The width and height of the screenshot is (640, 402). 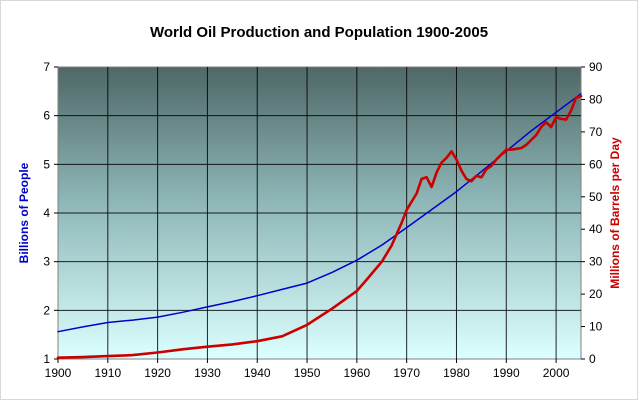 I want to click on left-tick-label: 4, so click(x=46, y=213).